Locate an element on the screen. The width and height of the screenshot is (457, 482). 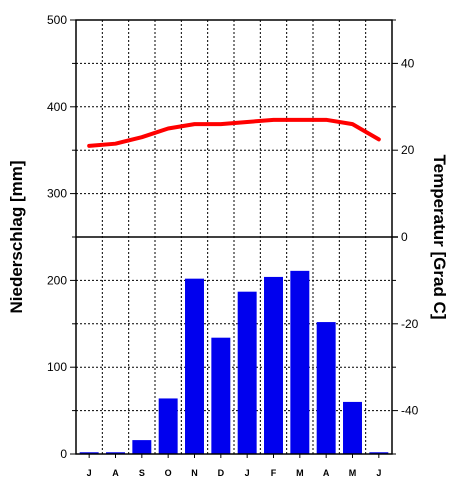
left-tick-label: 500 is located at coordinates (57, 20).